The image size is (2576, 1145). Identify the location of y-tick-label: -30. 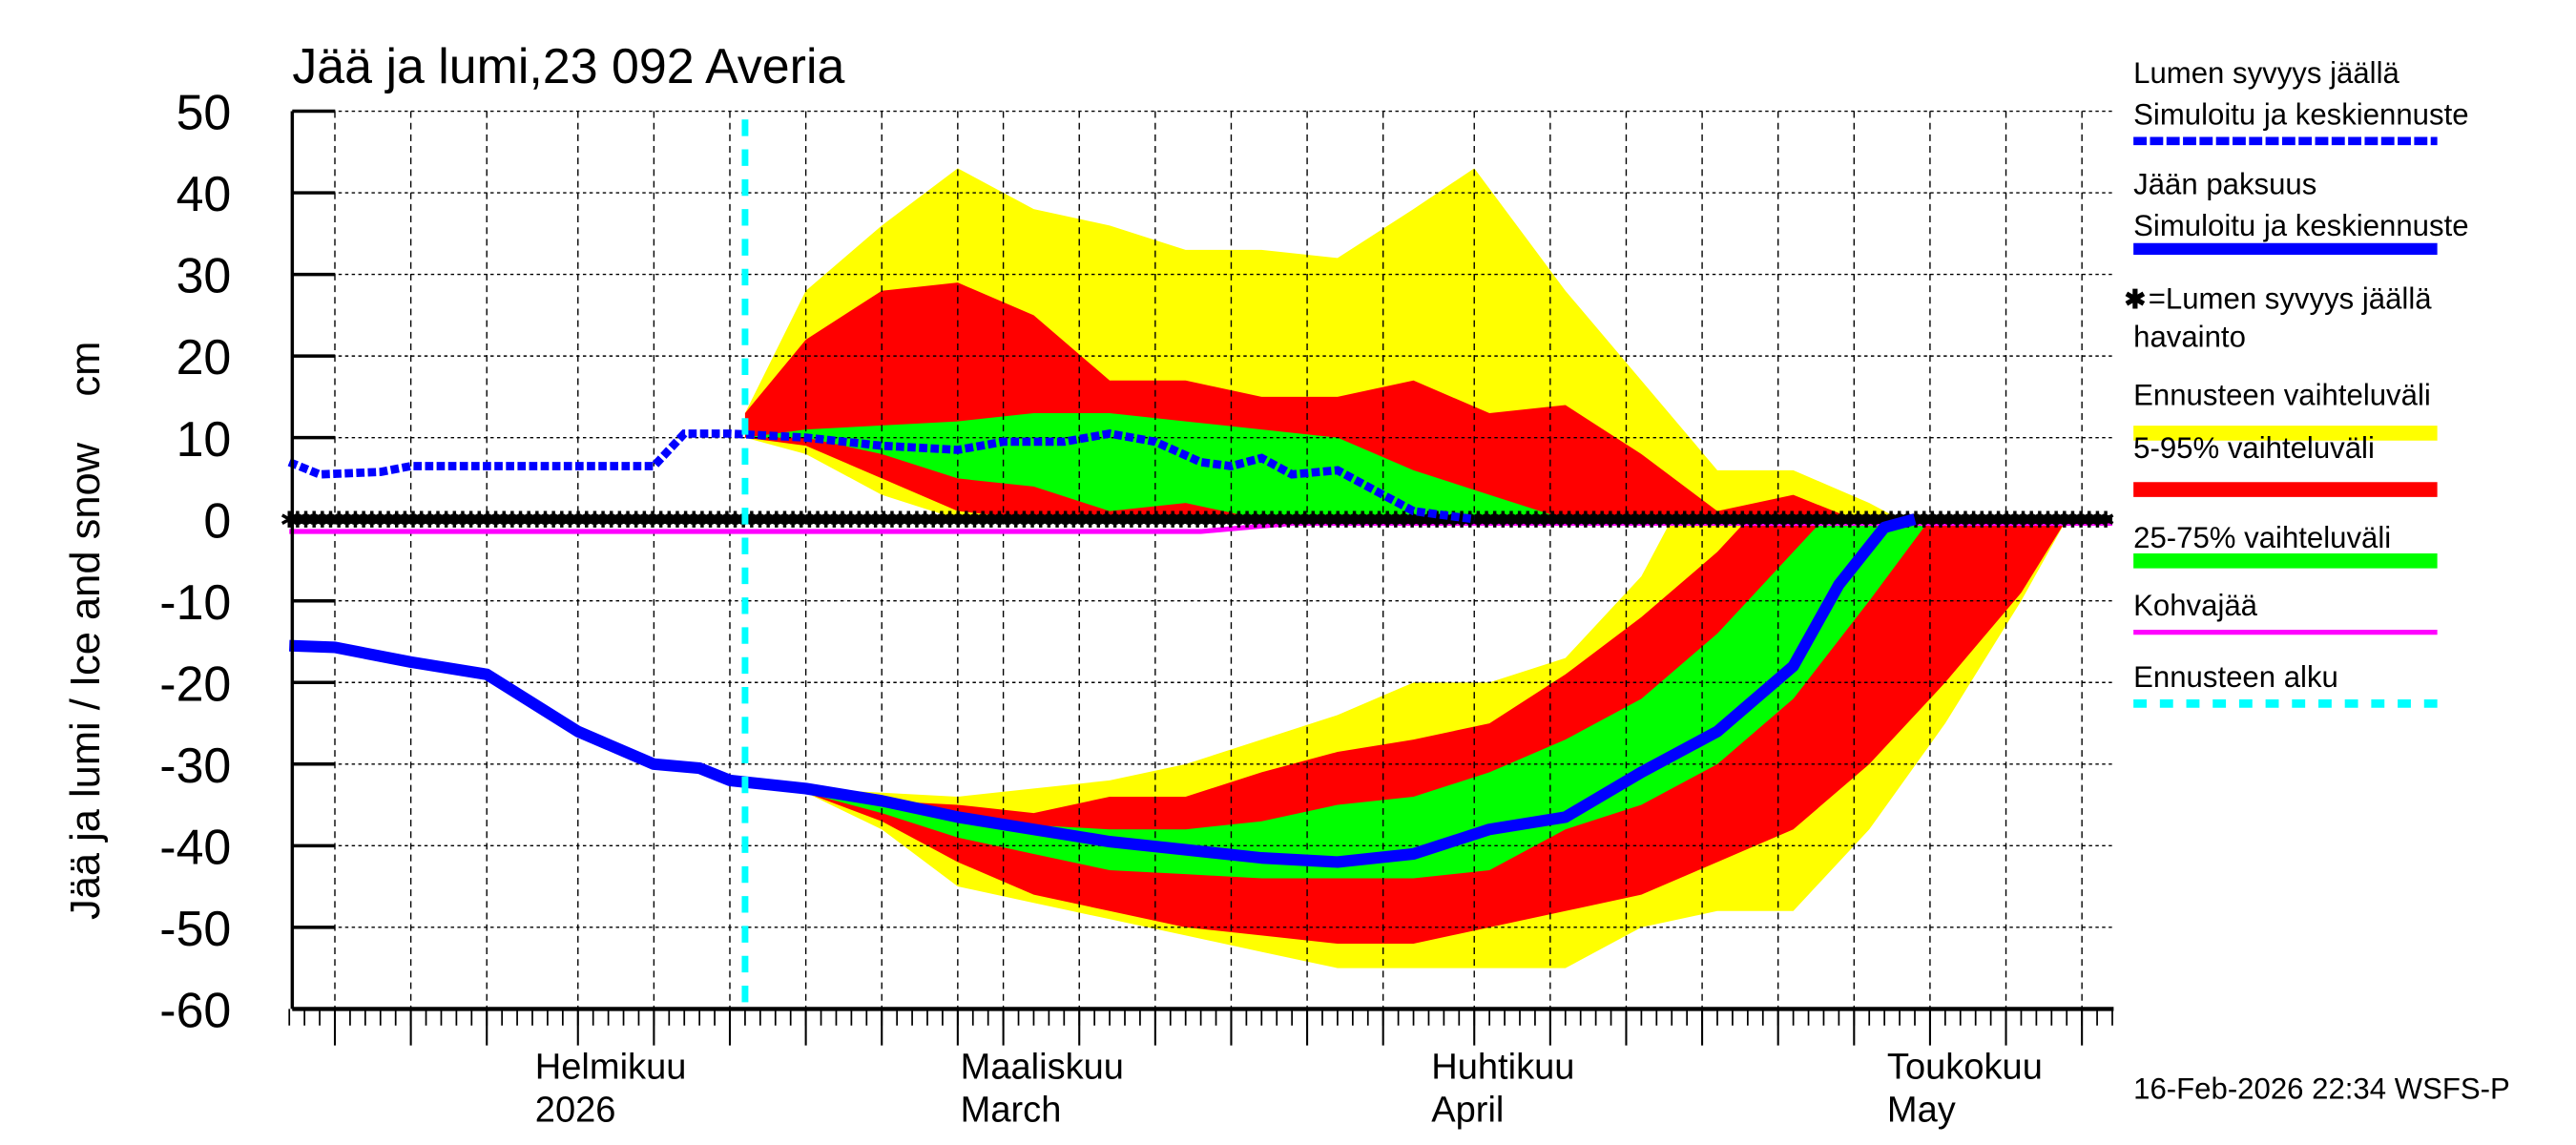
(195, 767).